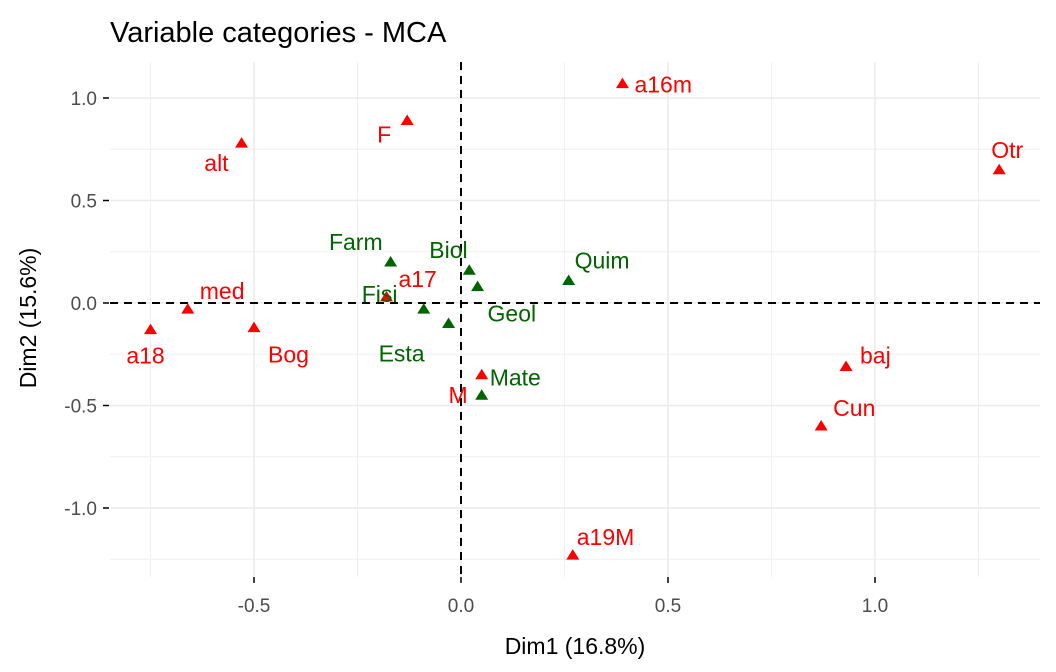  Describe the element at coordinates (84, 202) in the screenshot. I see `y-tick-label: 0.5` at that location.